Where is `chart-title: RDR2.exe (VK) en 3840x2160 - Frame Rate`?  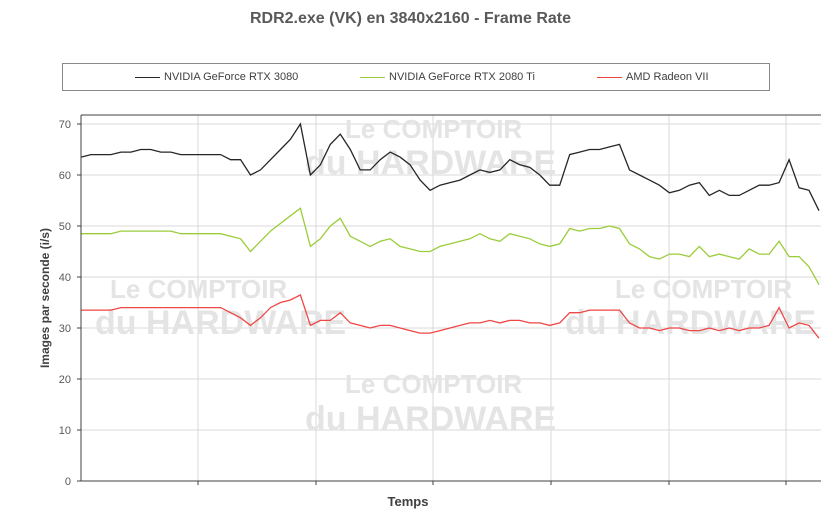 chart-title: RDR2.exe (VK) en 3840x2160 - Frame Rate is located at coordinates (410, 18).